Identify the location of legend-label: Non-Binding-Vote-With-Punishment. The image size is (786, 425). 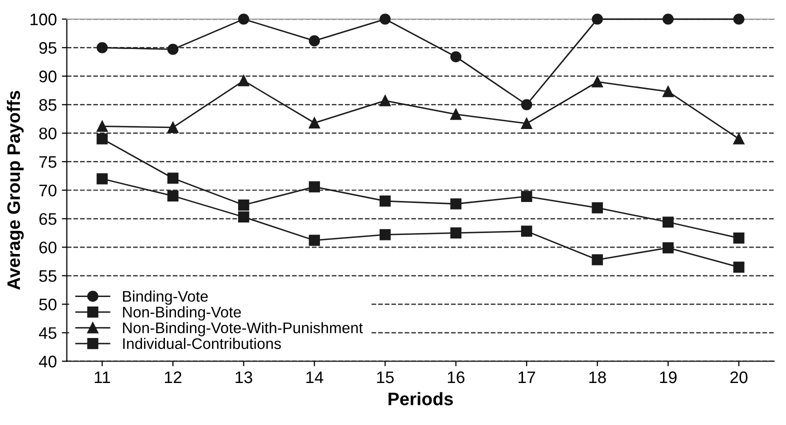
(243, 329).